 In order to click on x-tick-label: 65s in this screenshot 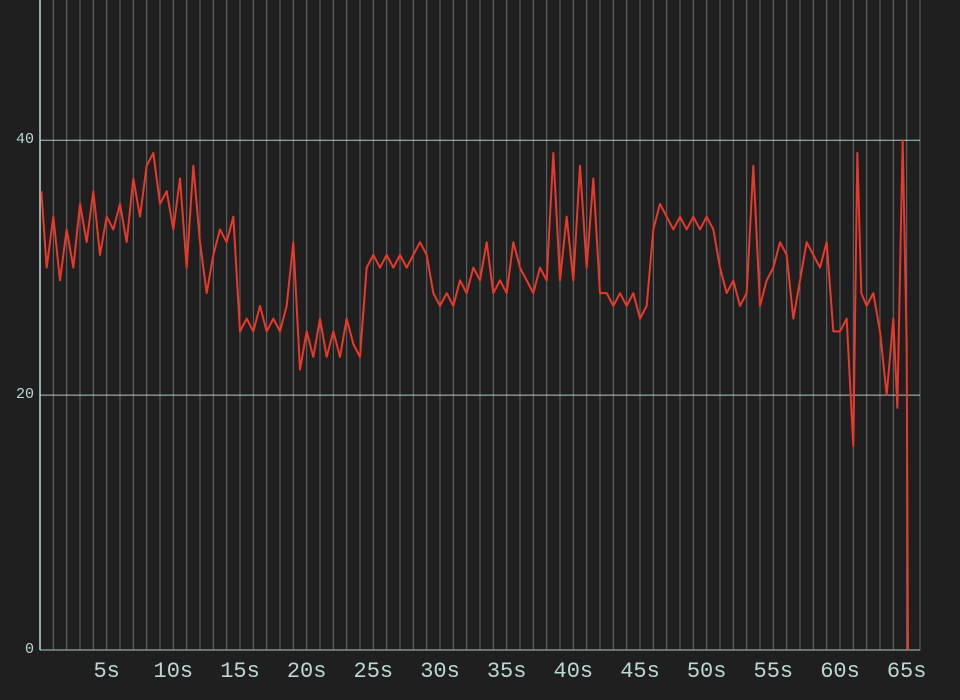, I will do `click(907, 671)`.